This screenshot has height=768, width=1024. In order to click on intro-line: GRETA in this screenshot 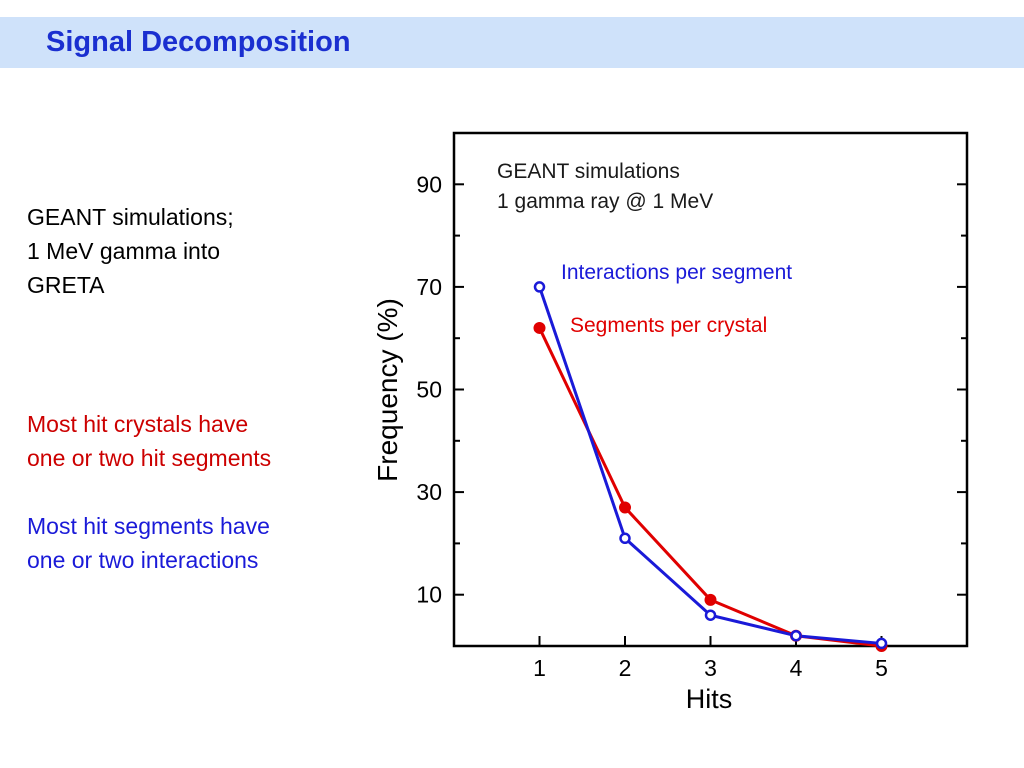, I will do `click(66, 285)`.